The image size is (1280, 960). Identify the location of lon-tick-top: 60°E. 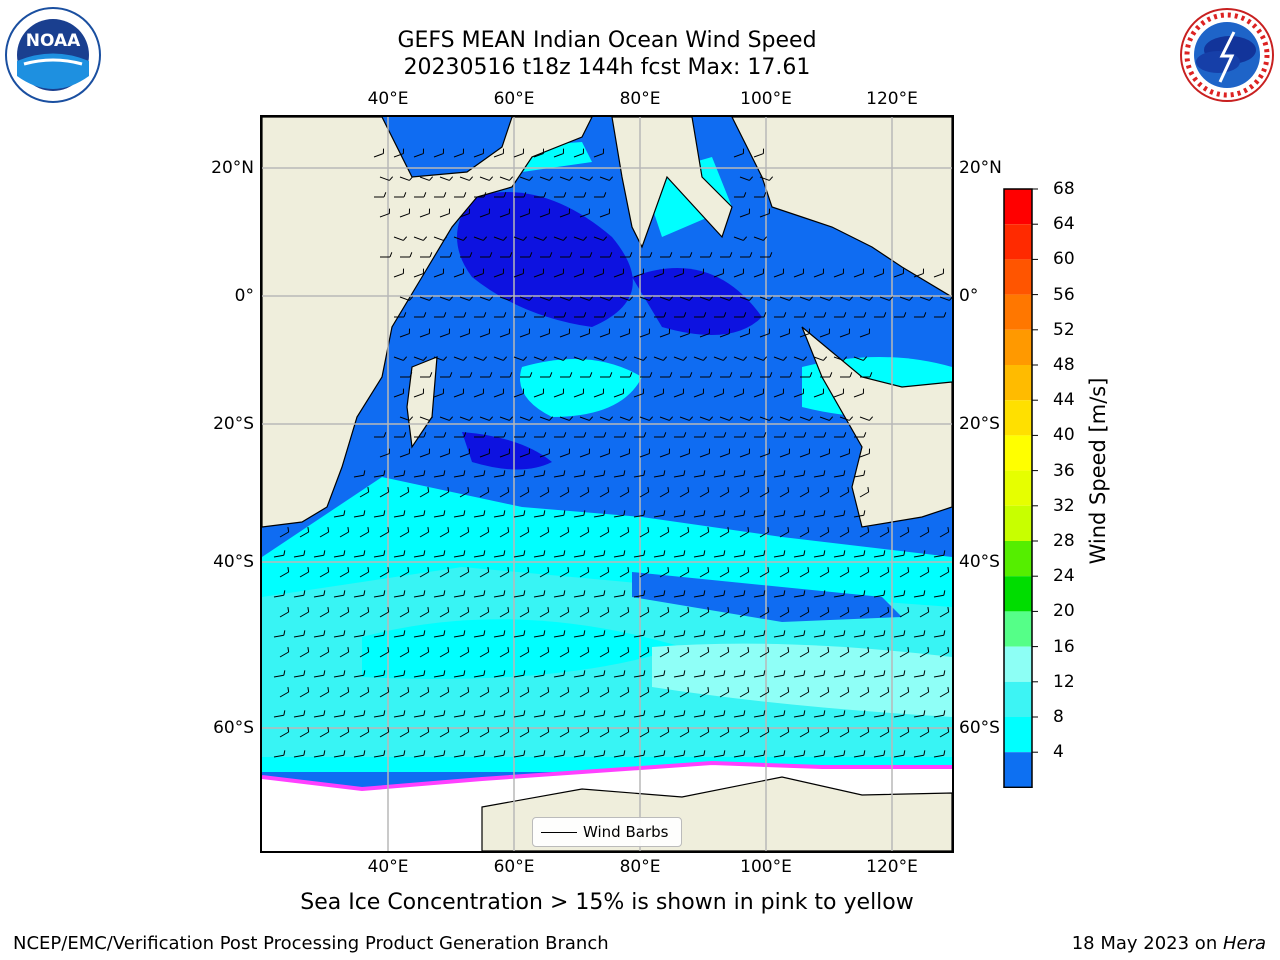
(514, 99).